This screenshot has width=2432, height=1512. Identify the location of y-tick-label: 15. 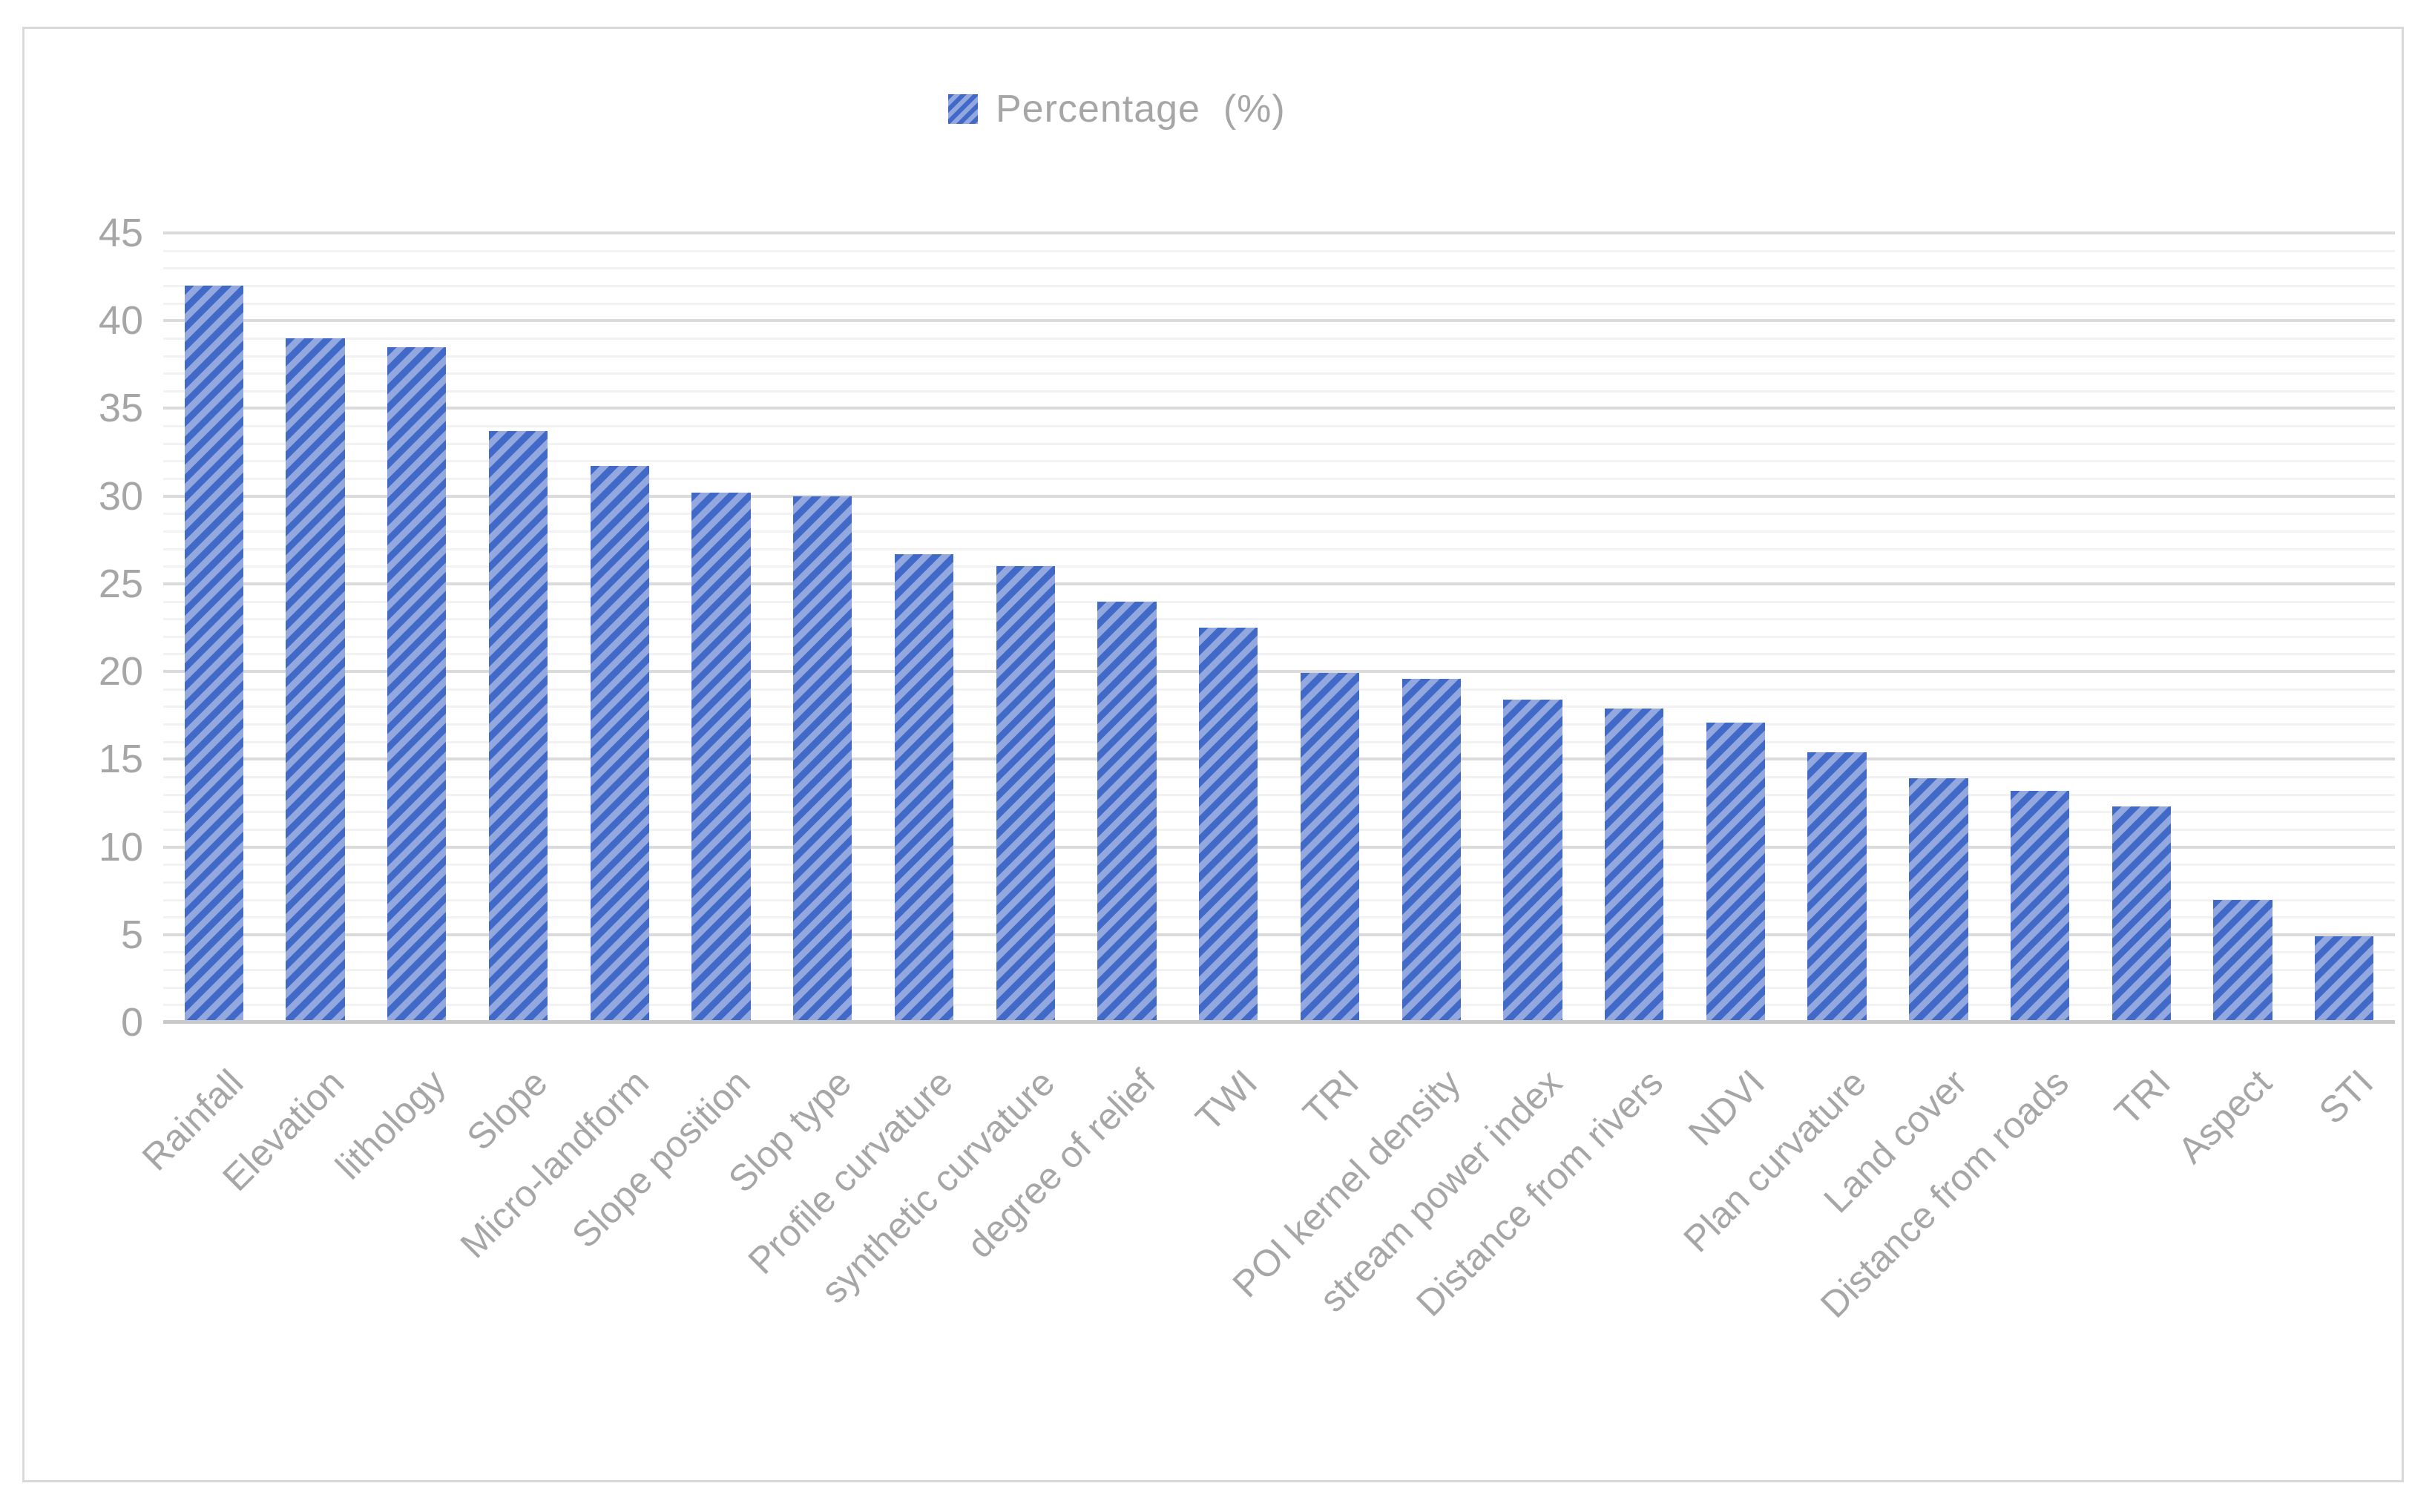
(120, 760).